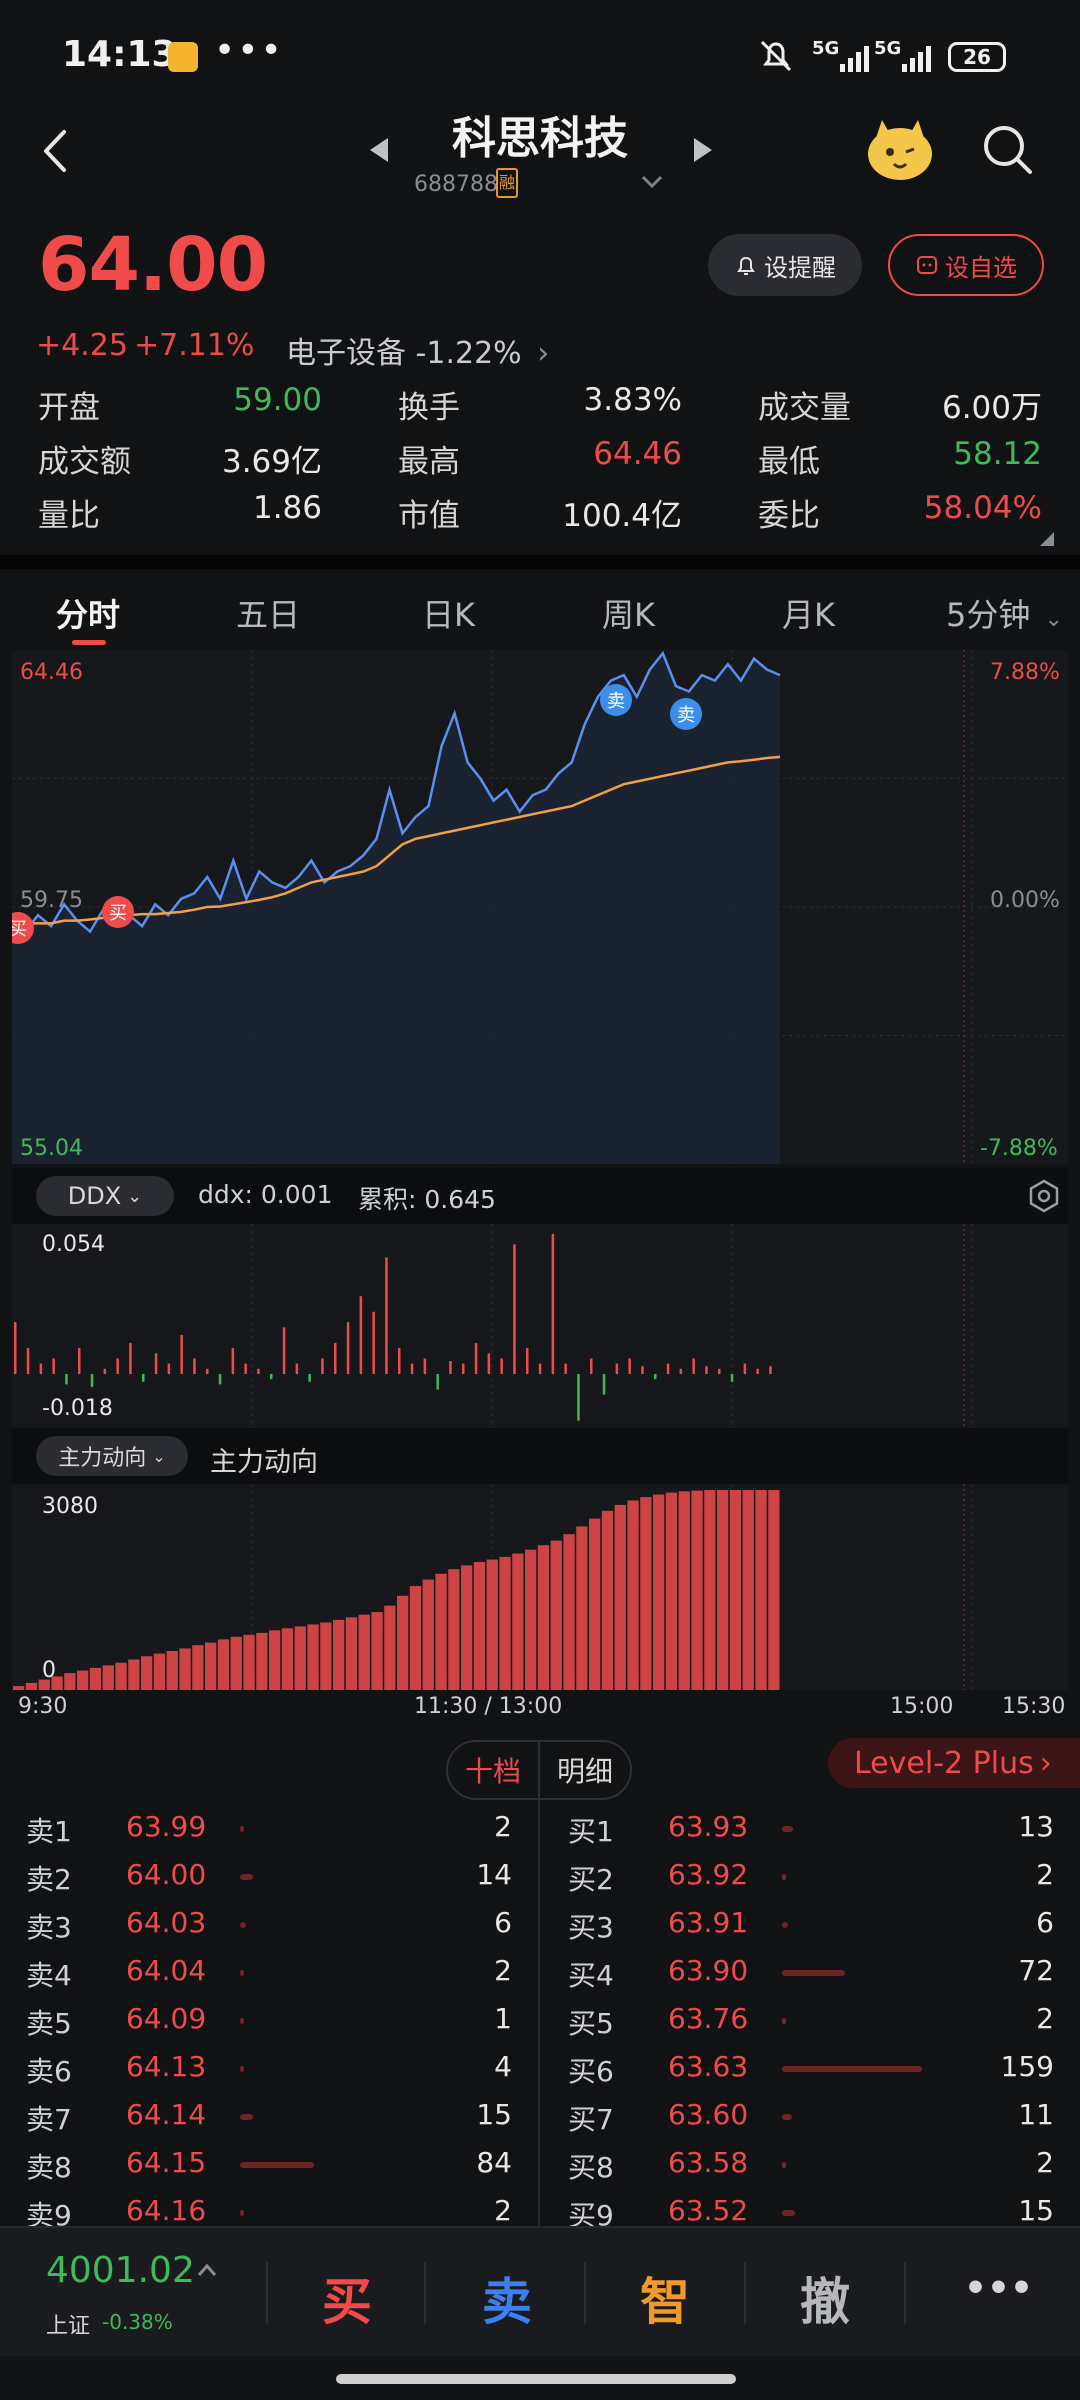  I want to click on more-button: •••, so click(999, 2288).